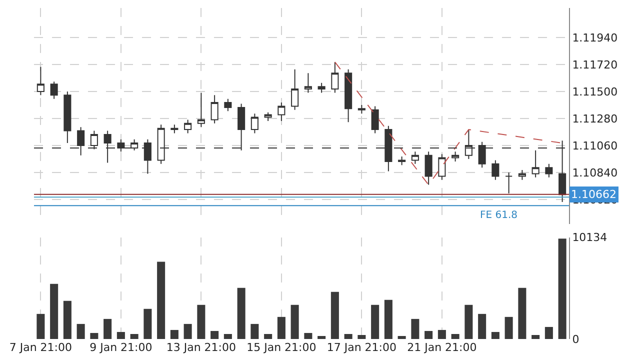 Image resolution: width=625 pixels, height=361 pixels. Describe the element at coordinates (595, 119) in the screenshot. I see `y-tick-label: 1.11280` at that location.